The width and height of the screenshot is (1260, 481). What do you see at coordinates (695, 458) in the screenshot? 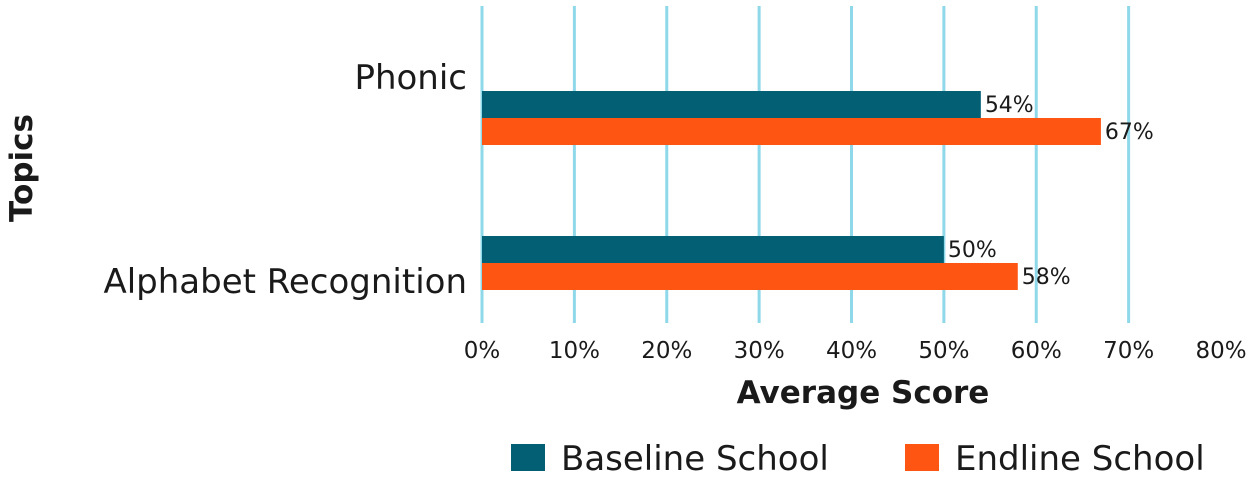
I see `legend-label-0: Baseline School` at bounding box center [695, 458].